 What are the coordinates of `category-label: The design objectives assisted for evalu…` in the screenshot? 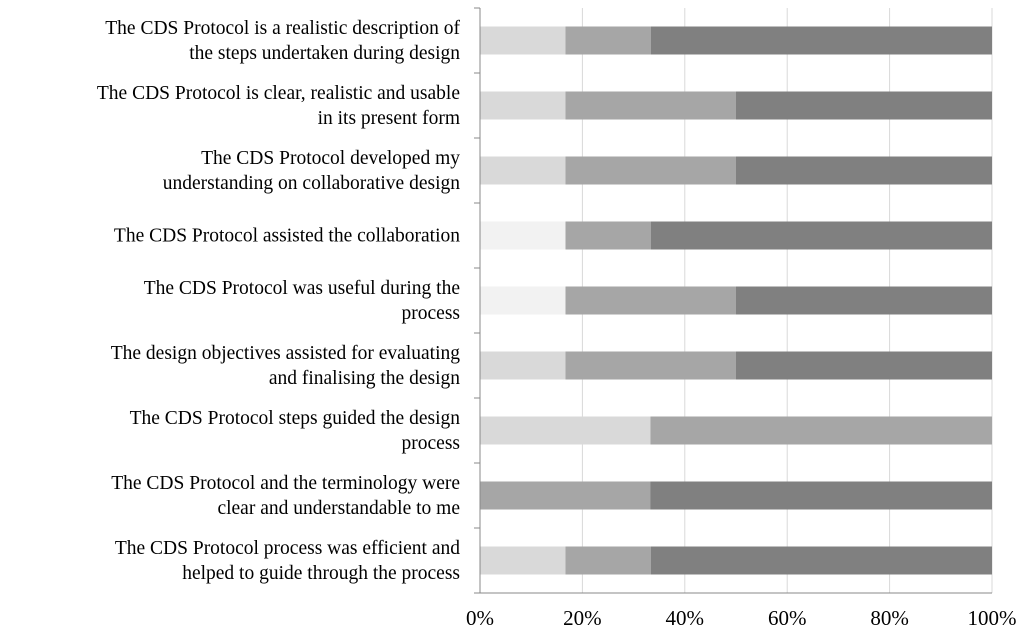 It's located at (285, 365).